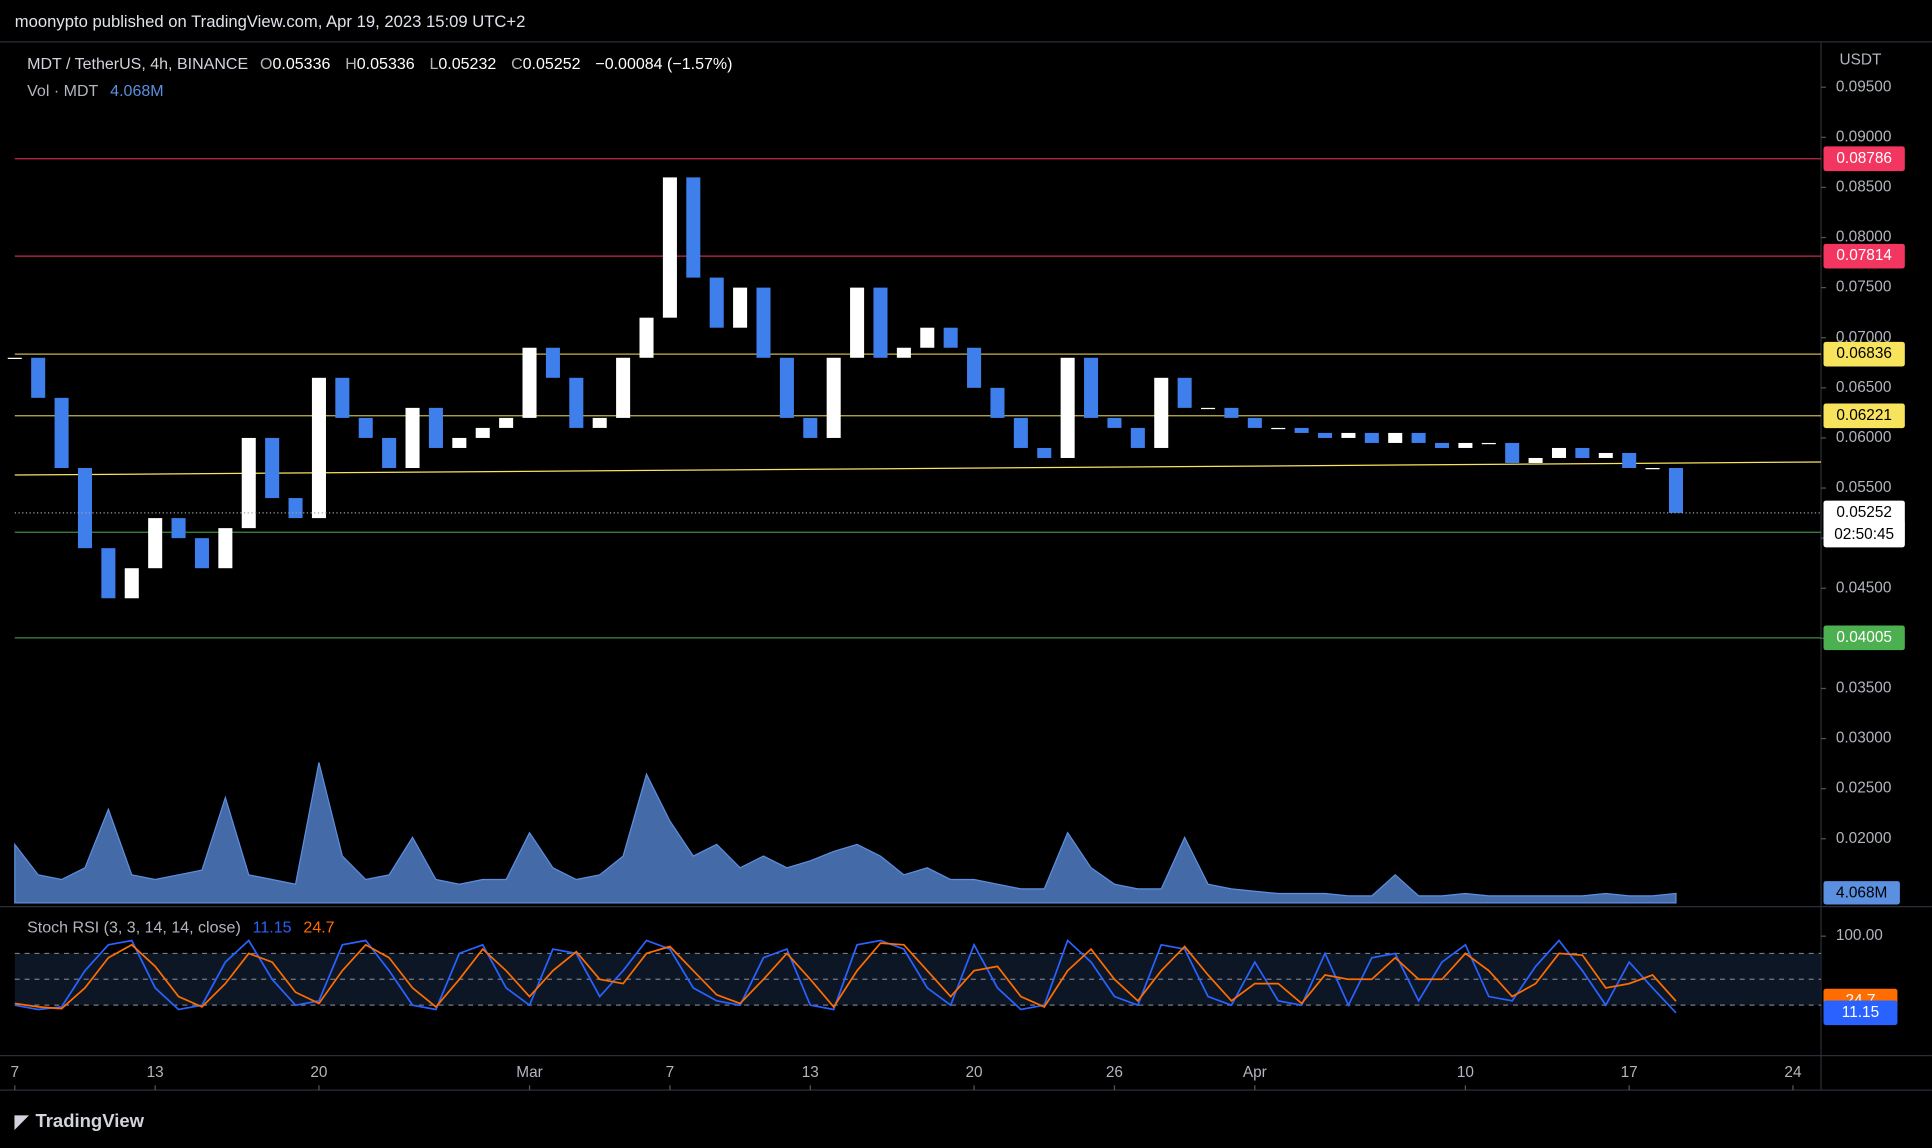 This screenshot has width=1932, height=1148. What do you see at coordinates (1864, 534) in the screenshot?
I see `countdown: 02:50:45` at bounding box center [1864, 534].